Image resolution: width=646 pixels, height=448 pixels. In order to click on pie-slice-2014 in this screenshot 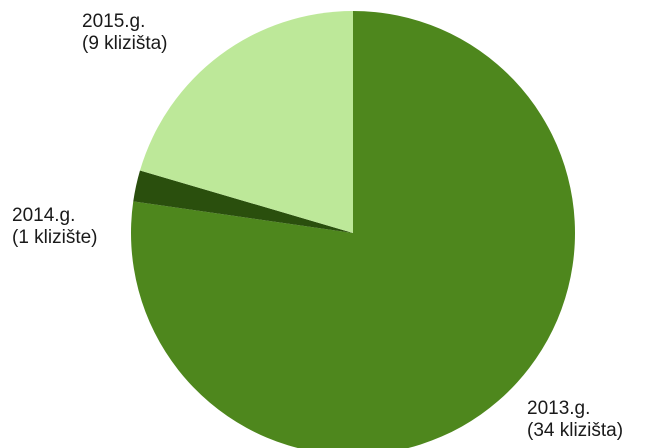, I will do `click(243, 201)`.